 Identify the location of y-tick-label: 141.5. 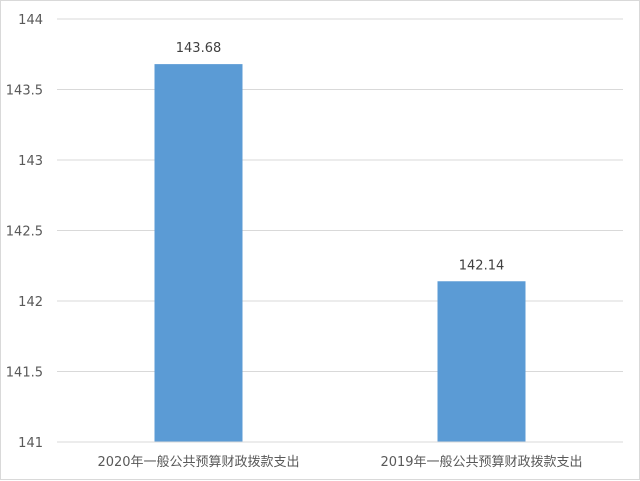
(24, 373).